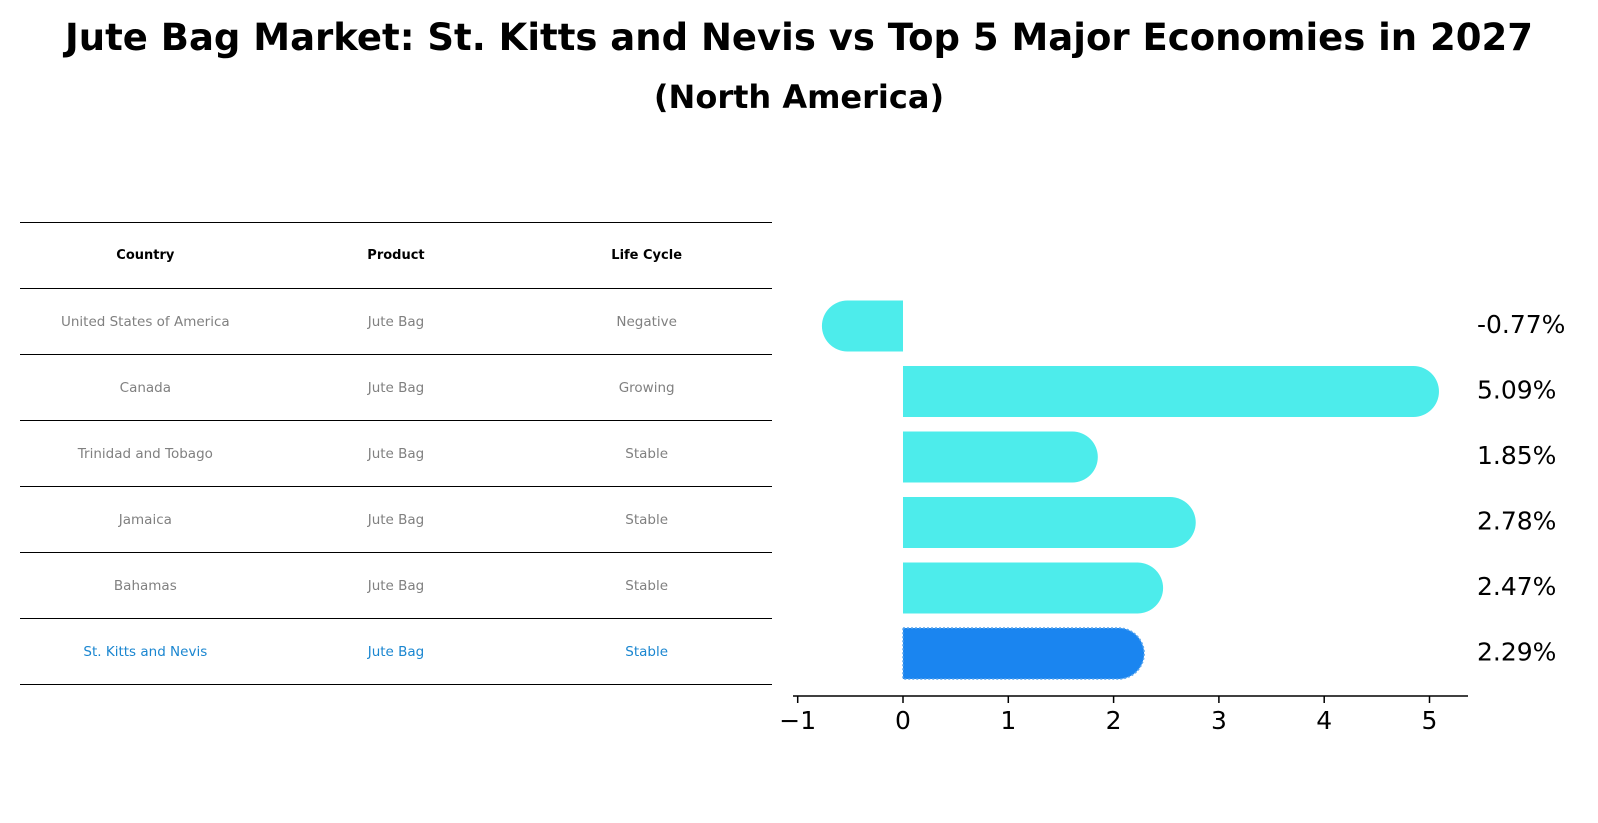  Describe the element at coordinates (1171, 391) in the screenshot. I see `bar-canada` at that location.